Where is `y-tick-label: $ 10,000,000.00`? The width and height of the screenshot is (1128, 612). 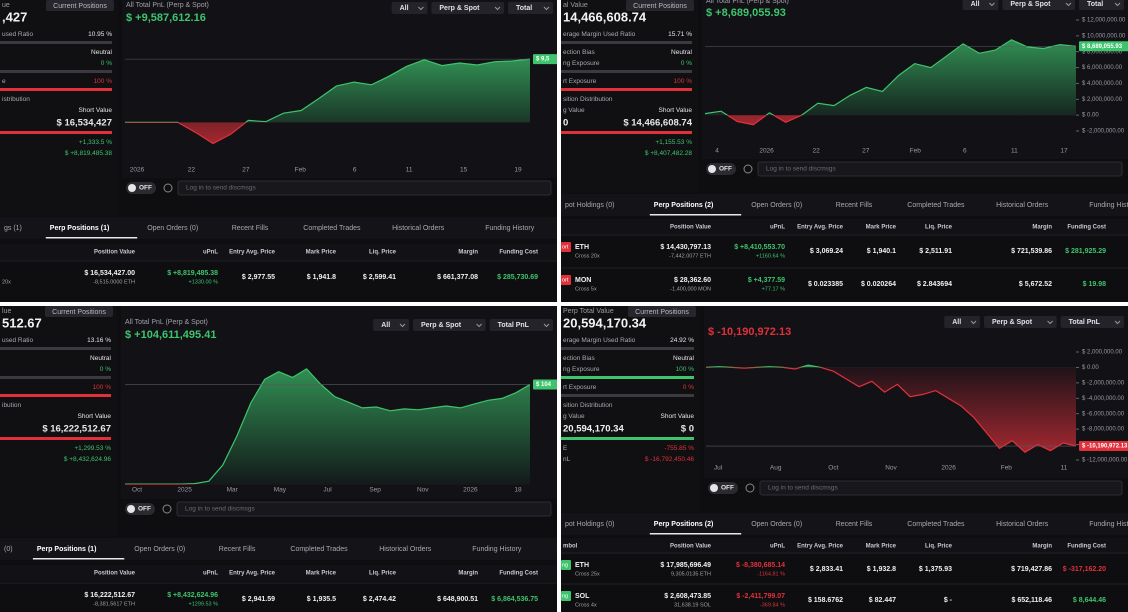
y-tick-label: $ 10,000,000.00 is located at coordinates (1104, 36).